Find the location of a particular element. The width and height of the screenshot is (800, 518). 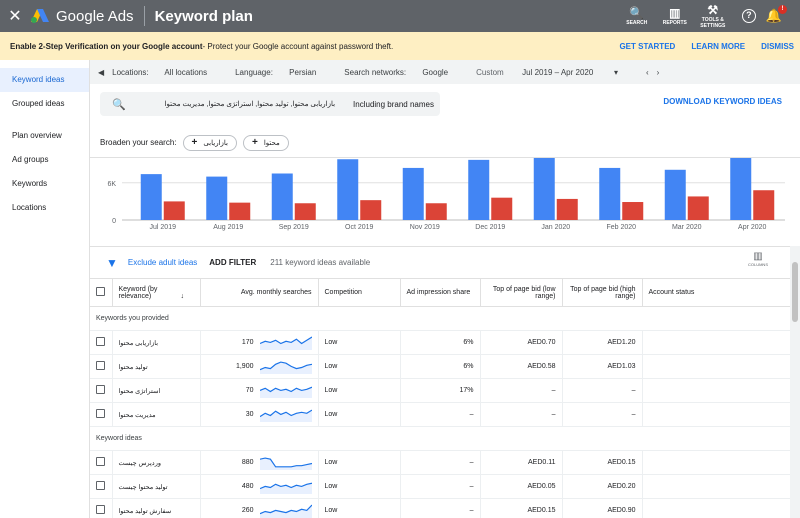

table-row: استراتژی محتوا 70 Low 17% – – is located at coordinates (440, 390).